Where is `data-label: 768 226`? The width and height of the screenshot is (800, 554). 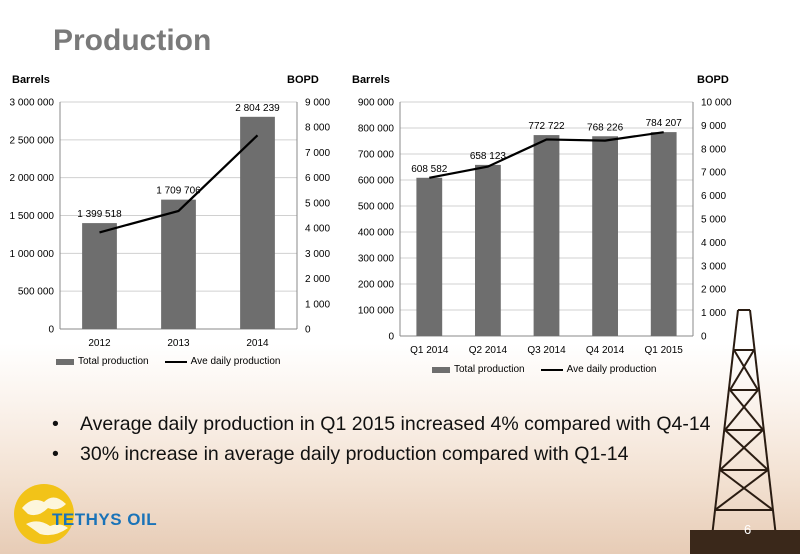 data-label: 768 226 is located at coordinates (605, 127).